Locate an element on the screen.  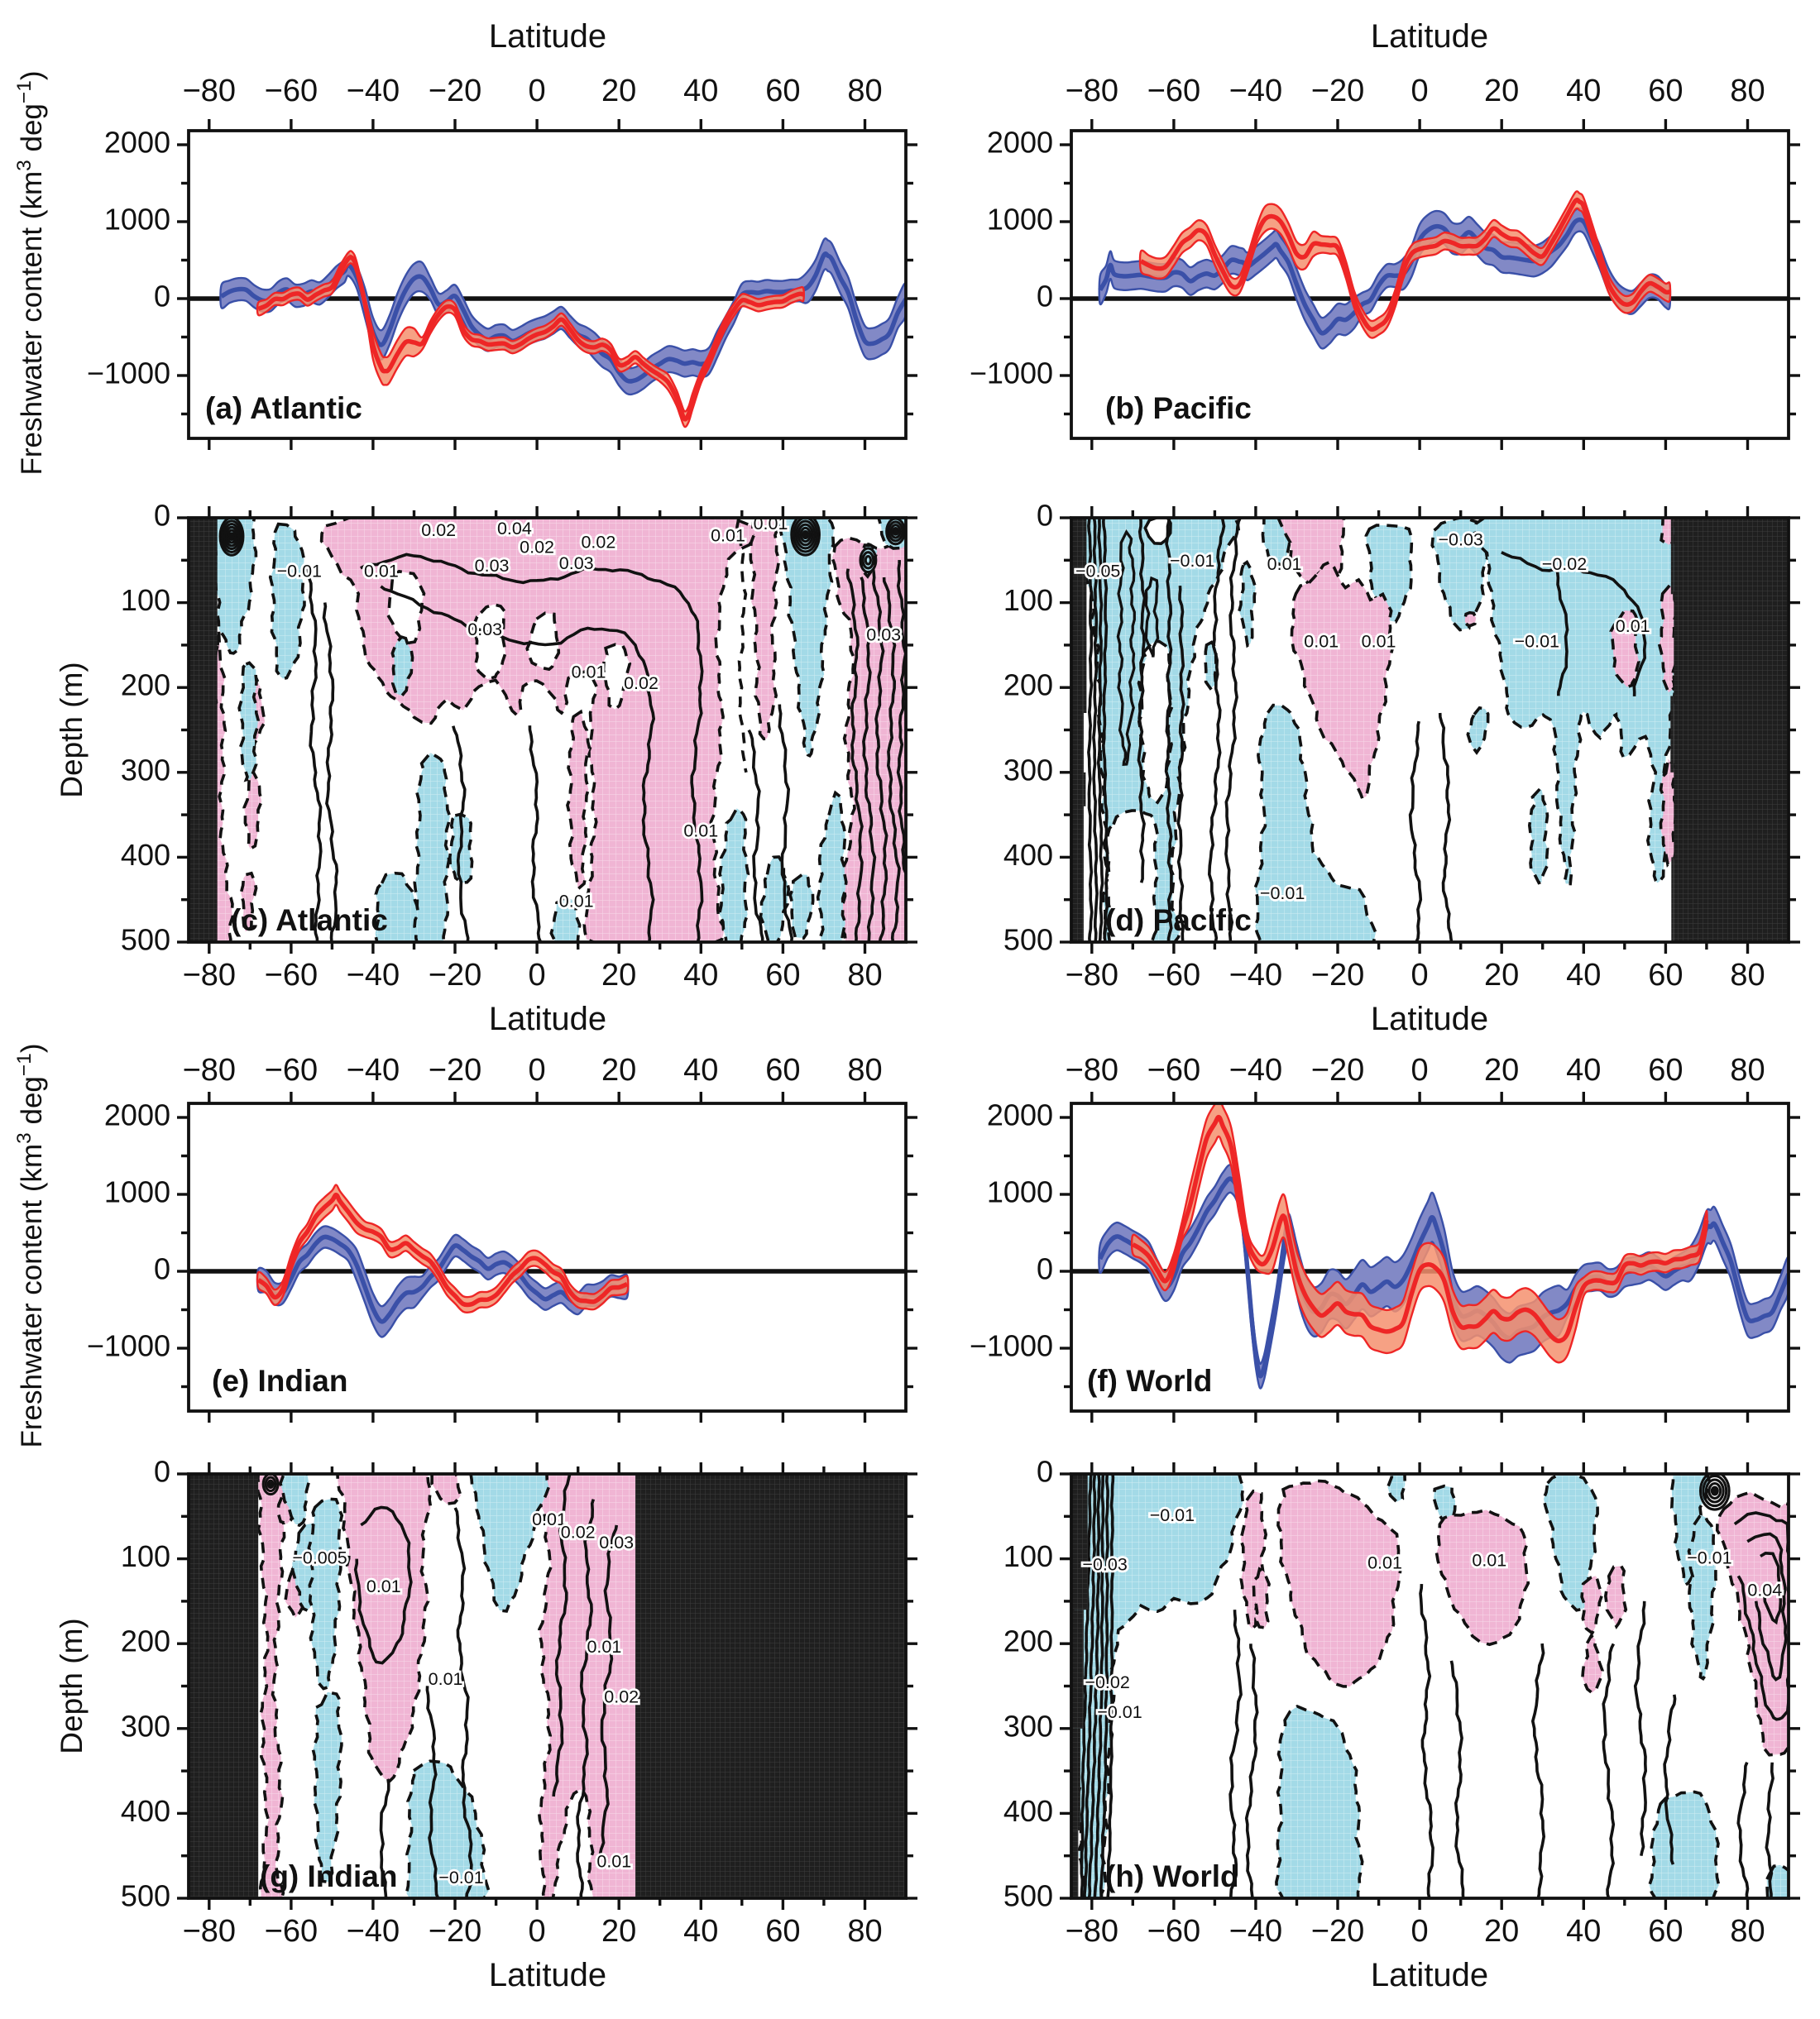
svg-text: (b) Pacific is located at coordinates (1178, 408).